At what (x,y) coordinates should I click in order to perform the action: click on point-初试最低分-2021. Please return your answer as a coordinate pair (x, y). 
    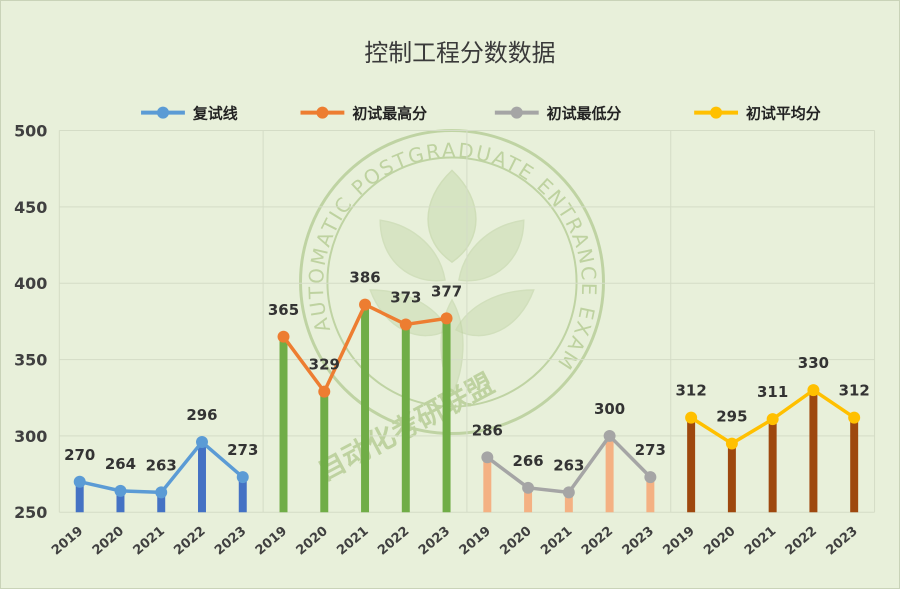
    Looking at the image, I should click on (568, 492).